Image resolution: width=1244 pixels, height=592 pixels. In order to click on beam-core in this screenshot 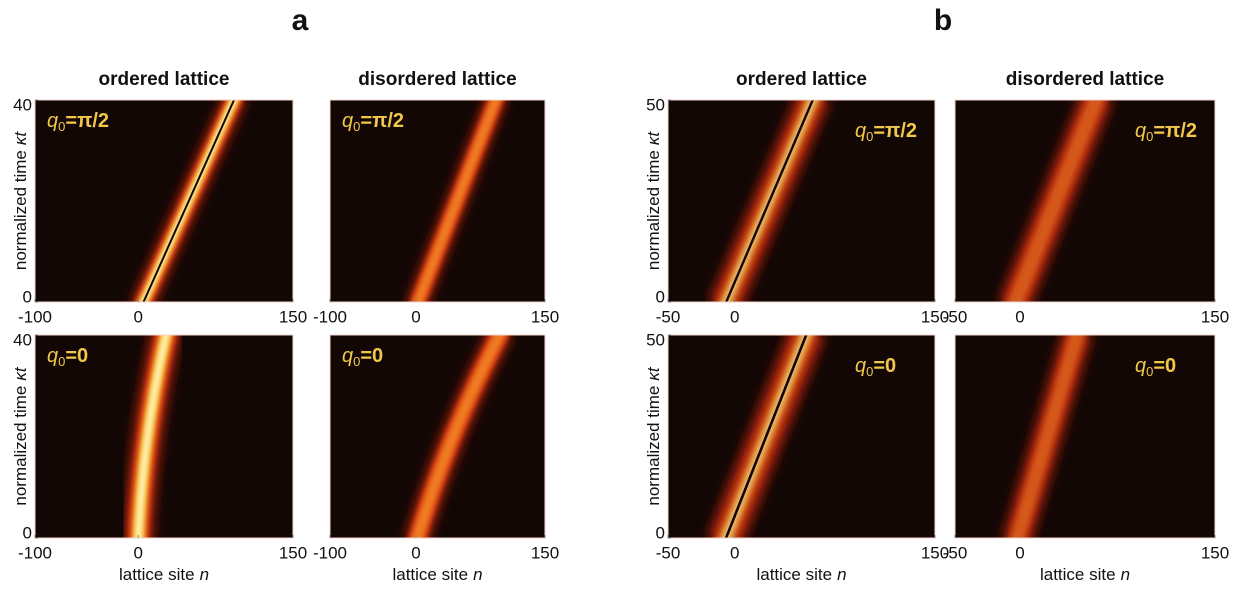, I will do `click(152, 436)`.